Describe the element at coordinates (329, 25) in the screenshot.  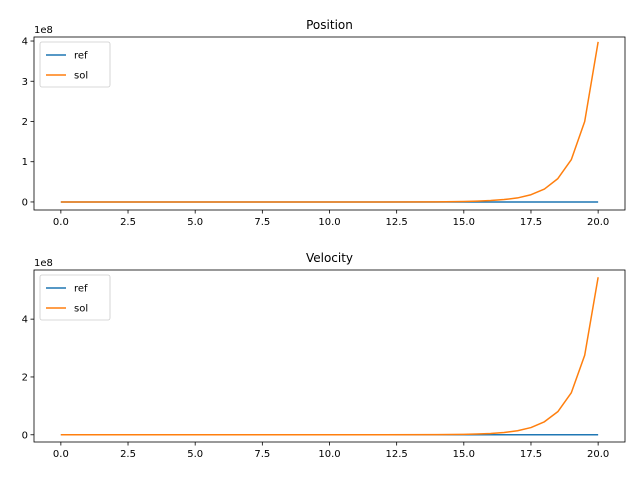
I see `chart-title: Position` at that location.